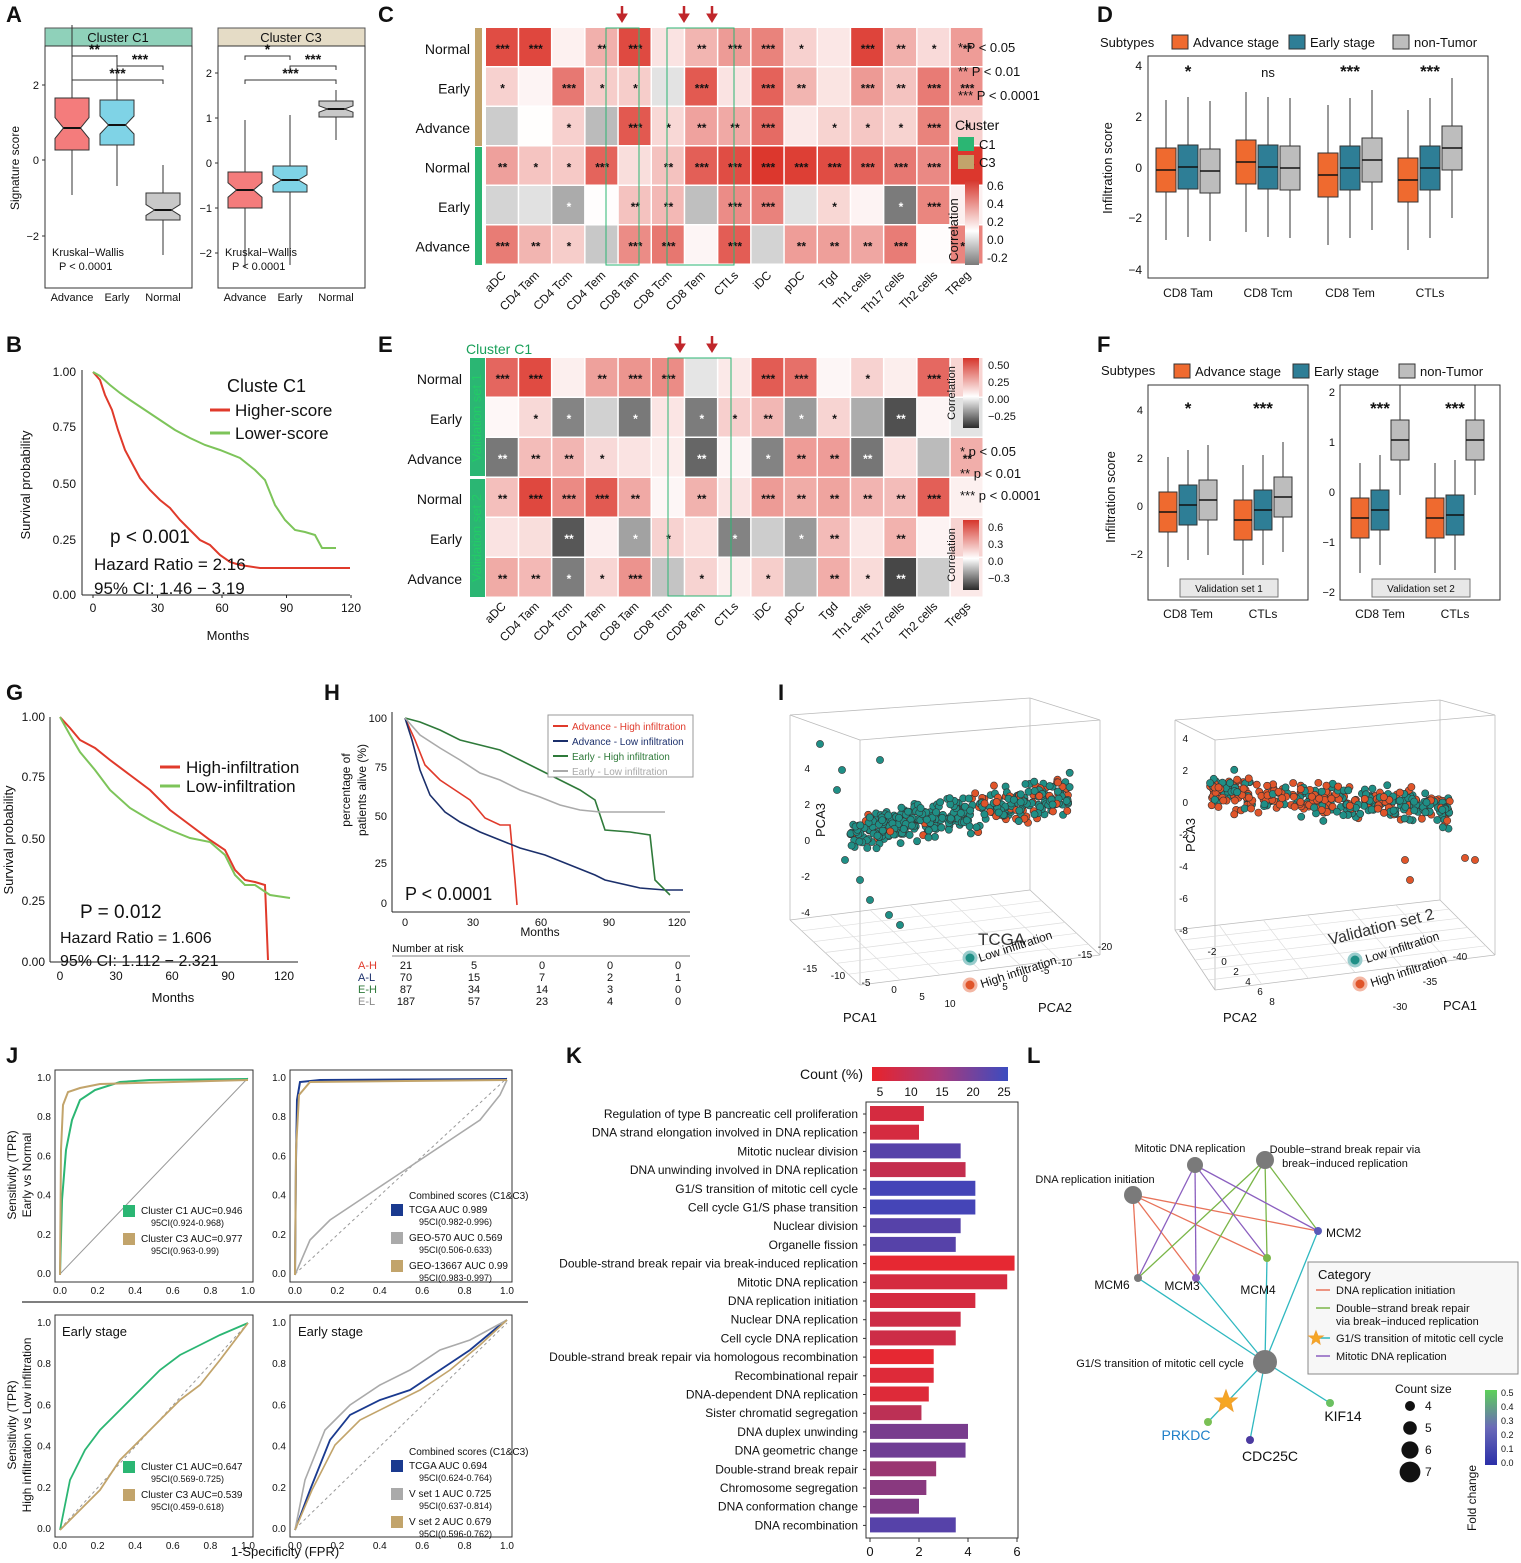  I want to click on axis-tick: 4, so click(1248, 982).